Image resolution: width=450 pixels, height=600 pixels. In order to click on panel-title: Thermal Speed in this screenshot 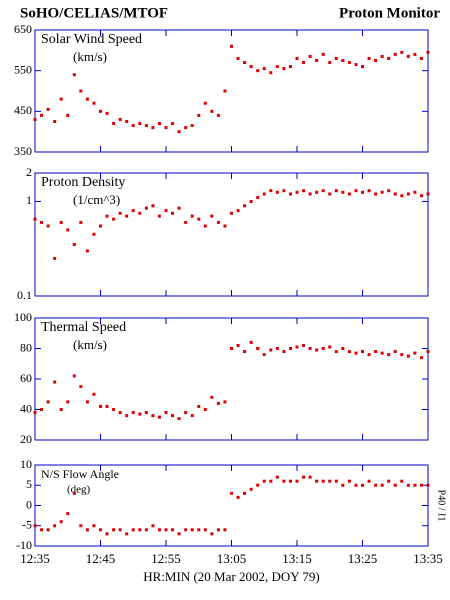, I will do `click(83, 327)`.